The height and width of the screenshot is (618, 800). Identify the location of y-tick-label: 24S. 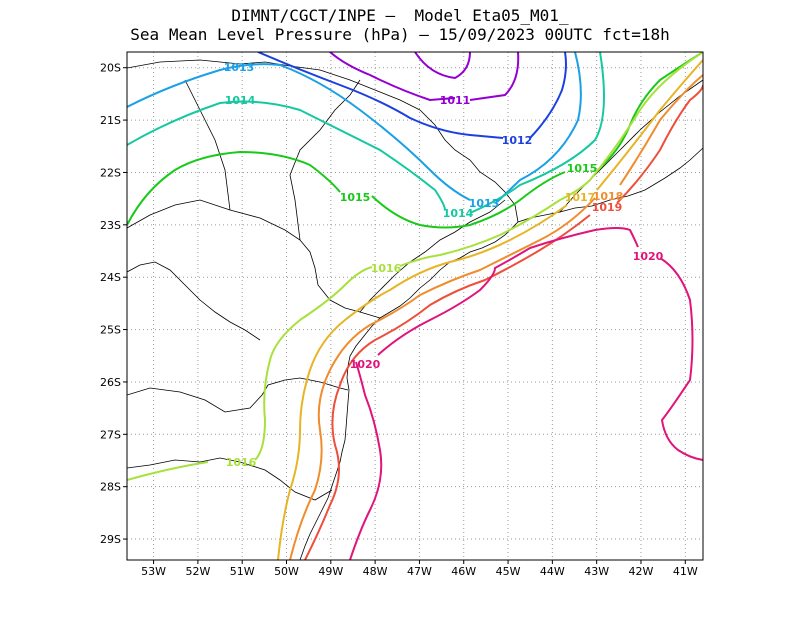
(110, 277).